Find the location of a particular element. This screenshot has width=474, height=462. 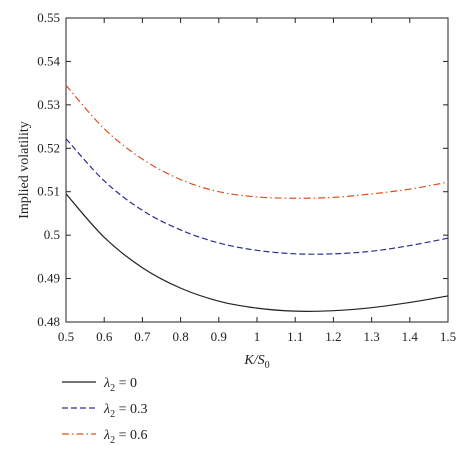

x-tick-label: 1.3 is located at coordinates (371, 336).